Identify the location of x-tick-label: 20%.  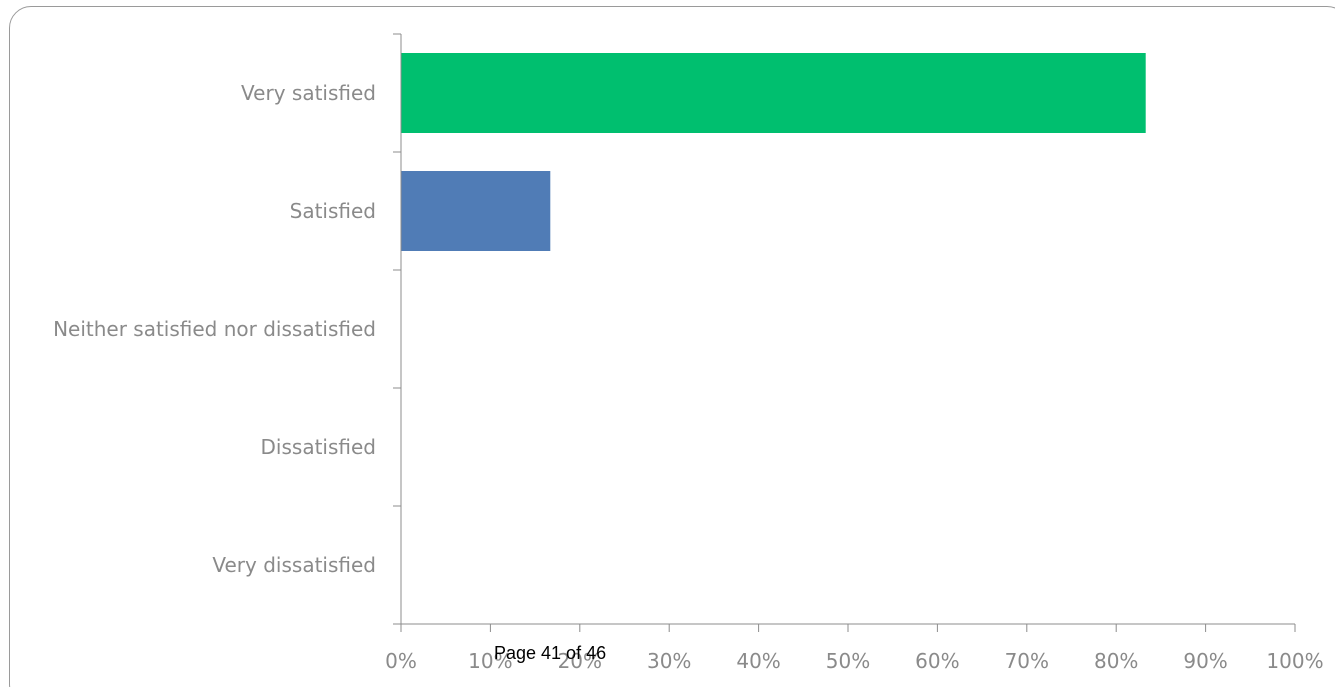
(580, 661).